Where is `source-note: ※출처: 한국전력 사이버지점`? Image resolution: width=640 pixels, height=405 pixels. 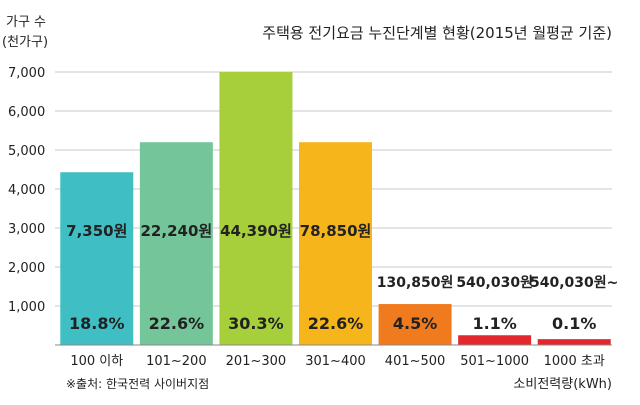
source-note: ※출처: 한국전력 사이버지점 is located at coordinates (137, 384).